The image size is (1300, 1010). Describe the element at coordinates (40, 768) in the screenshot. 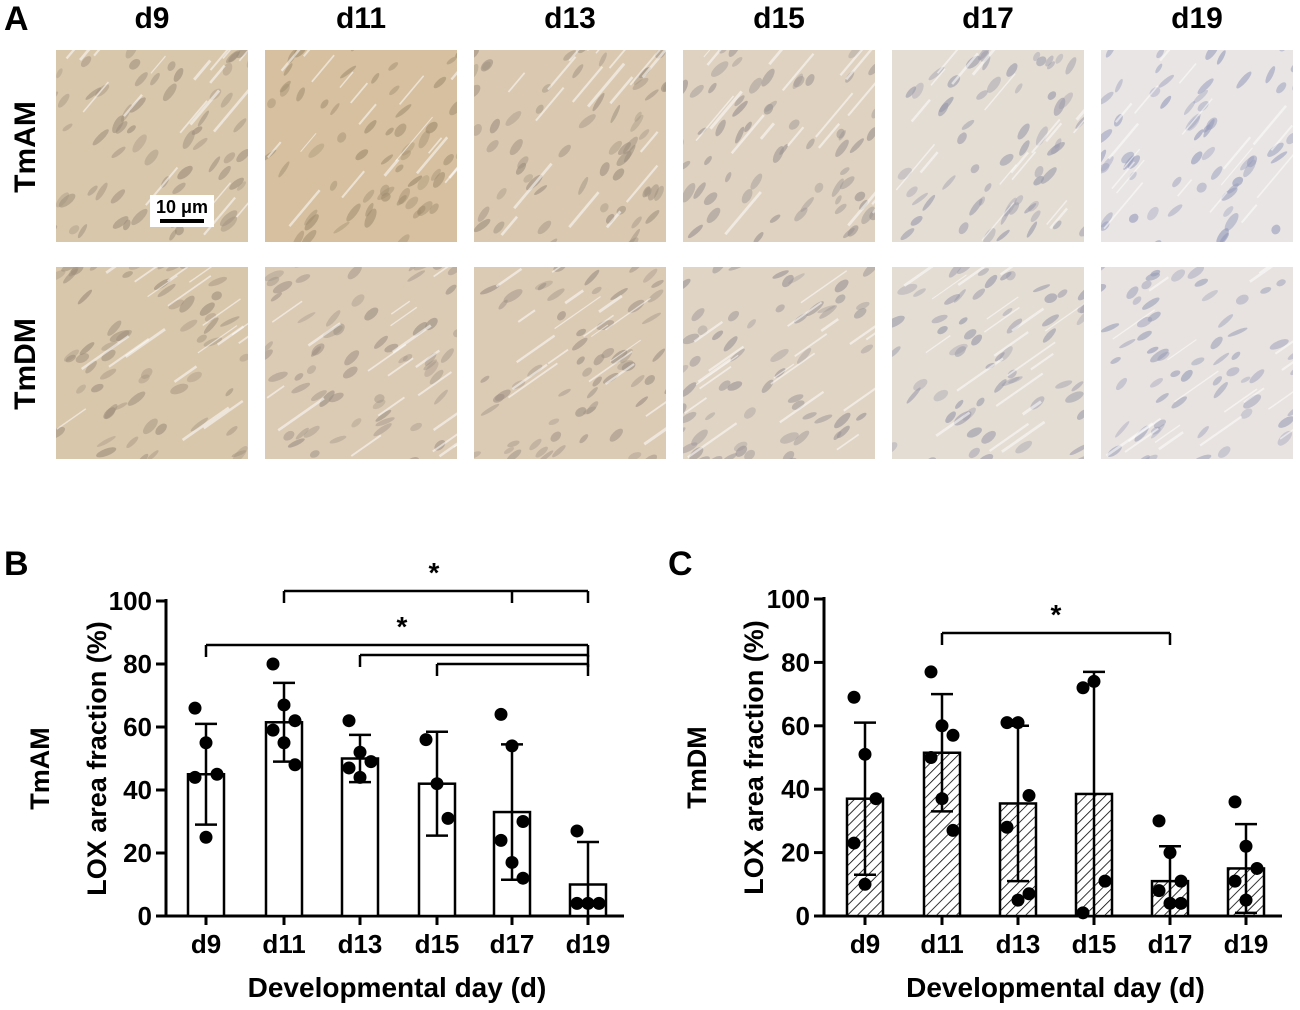

I see `y-axis-title-b: TmAM` at that location.